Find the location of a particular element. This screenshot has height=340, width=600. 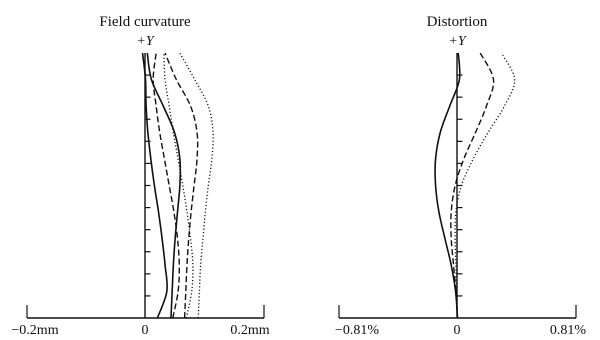

chart-title: Distortion is located at coordinates (457, 22).